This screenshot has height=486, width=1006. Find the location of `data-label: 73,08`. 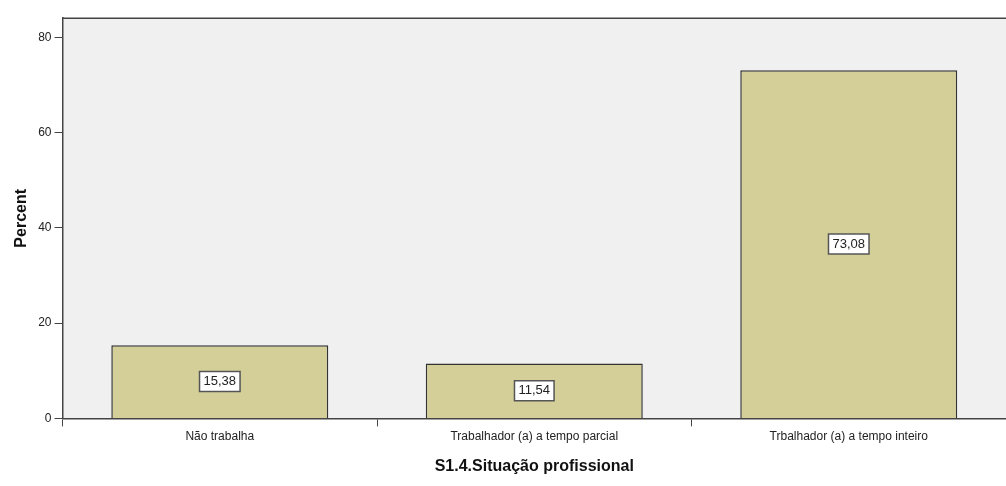

data-label: 73,08 is located at coordinates (849, 243).